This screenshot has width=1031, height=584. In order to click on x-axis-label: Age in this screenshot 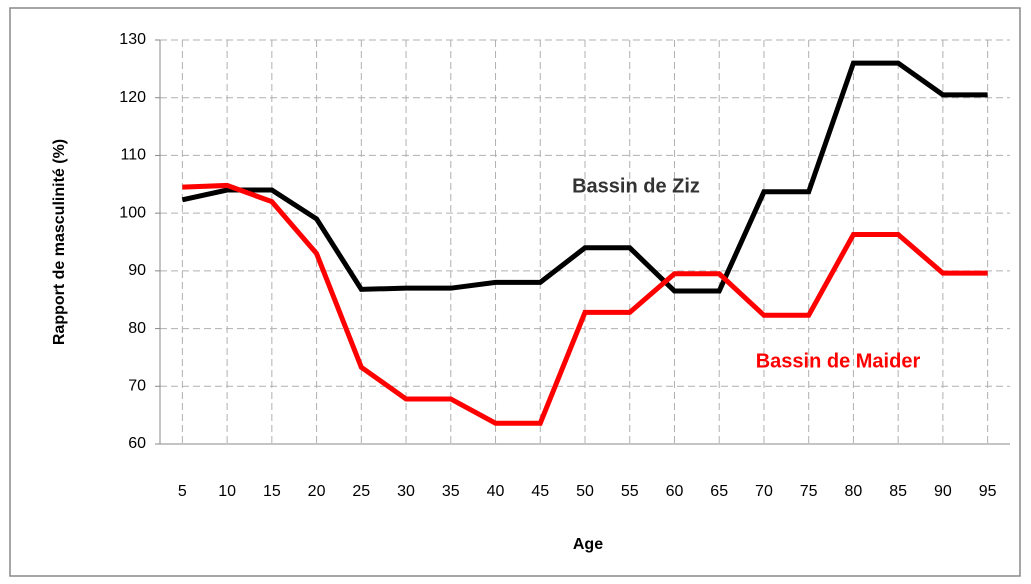, I will do `click(588, 544)`.